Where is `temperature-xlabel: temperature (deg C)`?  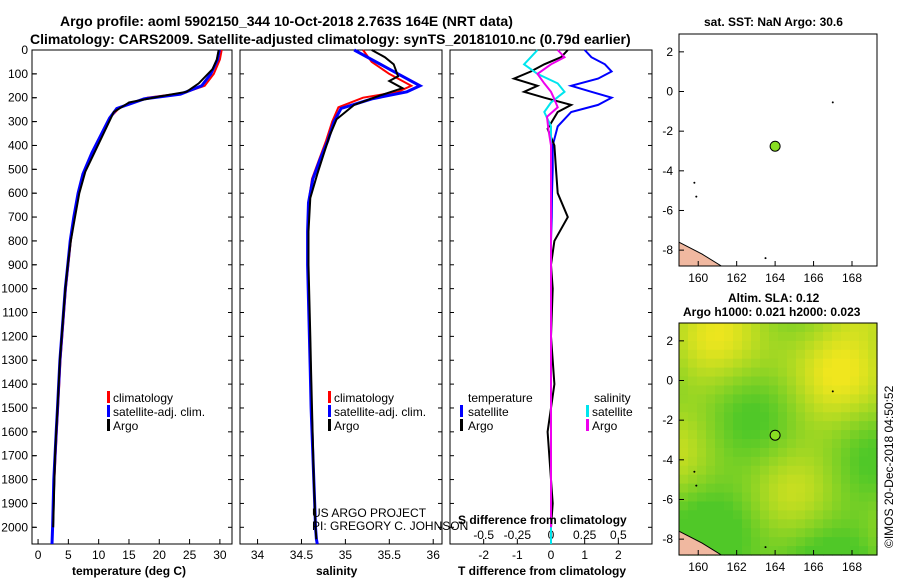 temperature-xlabel: temperature (deg C) is located at coordinates (129, 571).